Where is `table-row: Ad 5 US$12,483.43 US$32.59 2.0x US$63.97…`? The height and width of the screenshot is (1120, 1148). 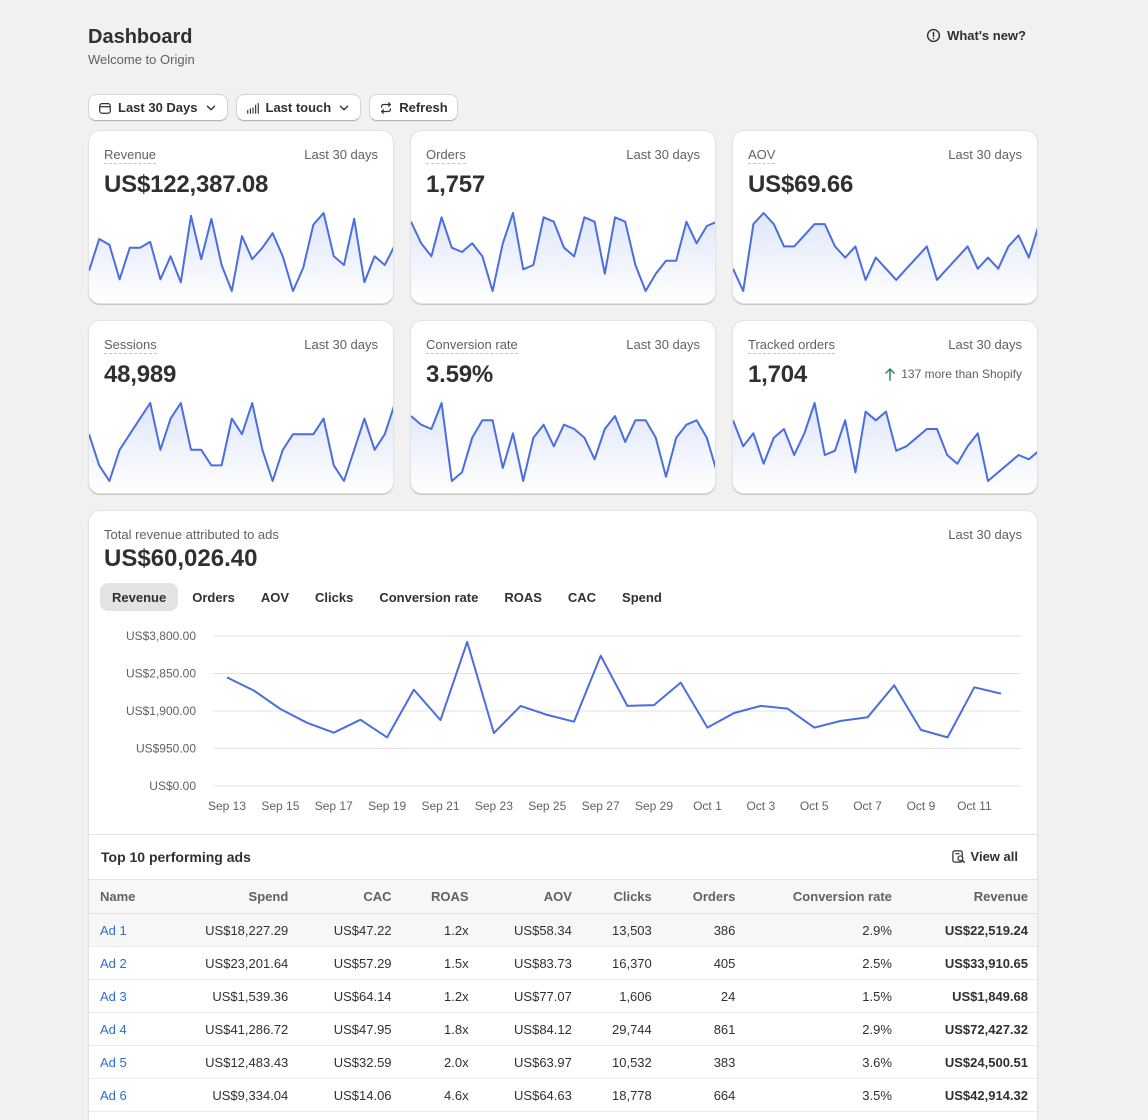
table-row: Ad 5 US$12,483.43 US$32.59 2.0x US$63.97… is located at coordinates (563, 1062).